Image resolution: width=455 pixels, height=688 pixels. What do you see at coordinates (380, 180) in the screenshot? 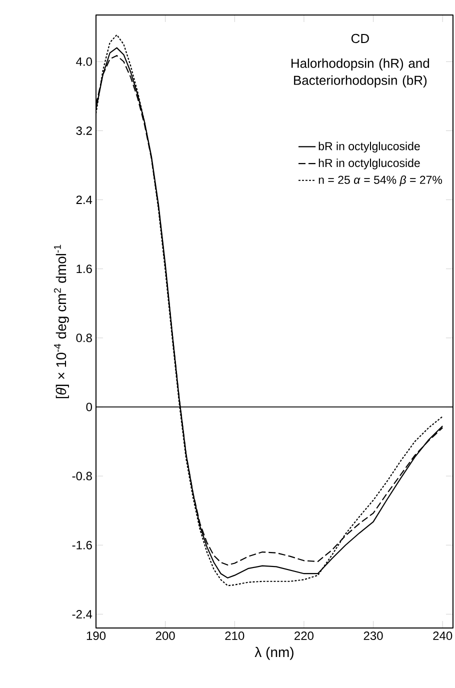
I see `legend-label: n = 25 α = 54% β = 27%` at bounding box center [380, 180].